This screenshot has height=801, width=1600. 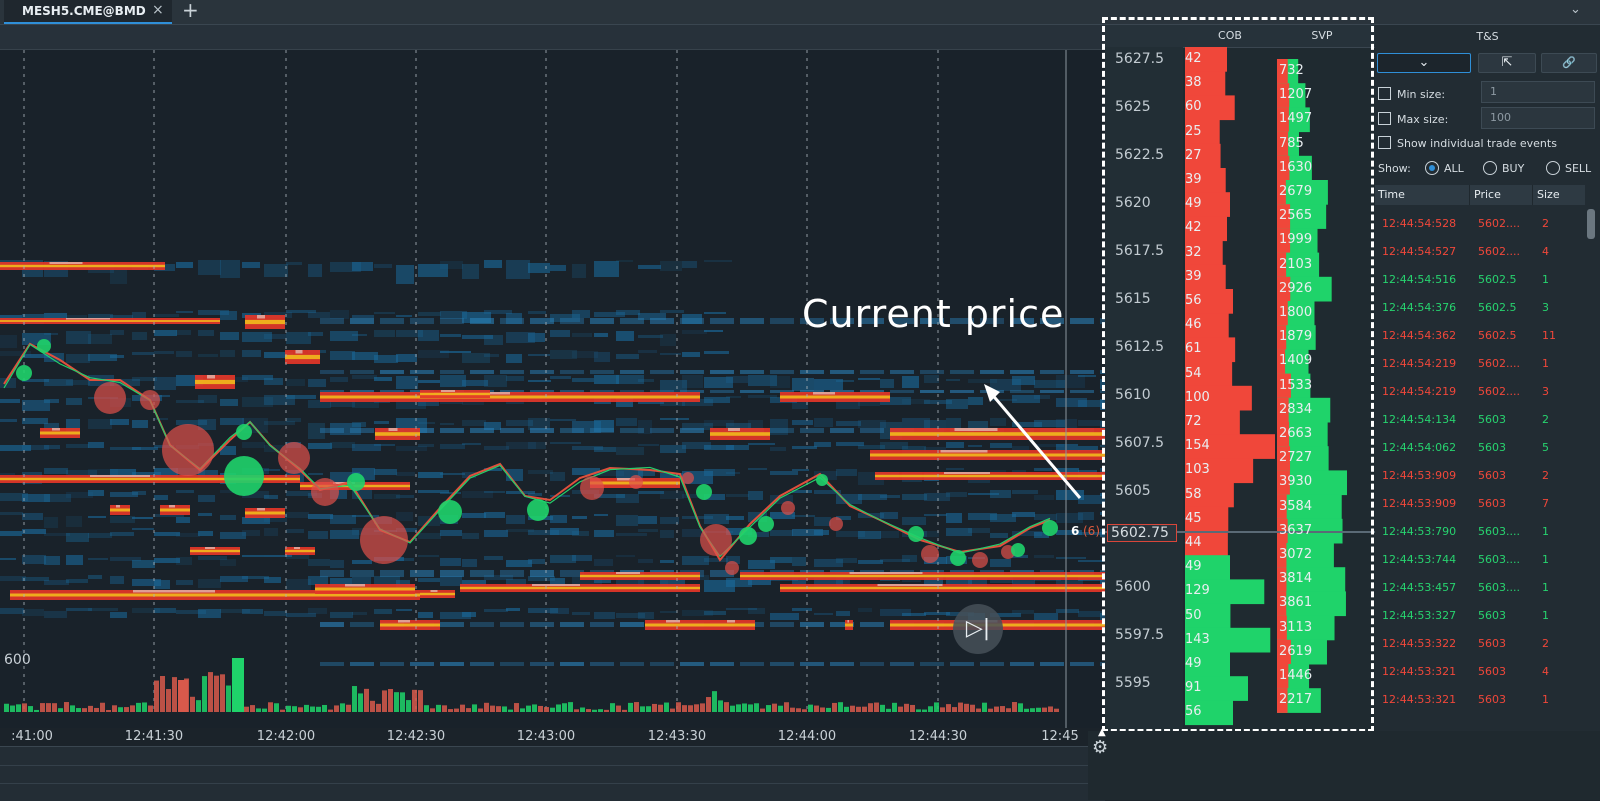 I want to click on svp-bar, so click(x=1309, y=507).